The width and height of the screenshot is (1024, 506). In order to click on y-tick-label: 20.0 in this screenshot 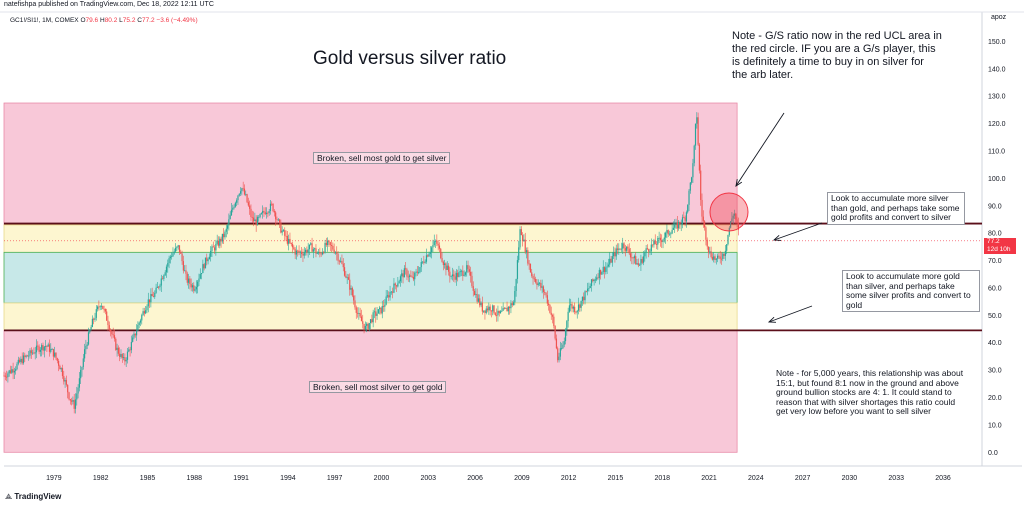, I will do `click(995, 398)`.